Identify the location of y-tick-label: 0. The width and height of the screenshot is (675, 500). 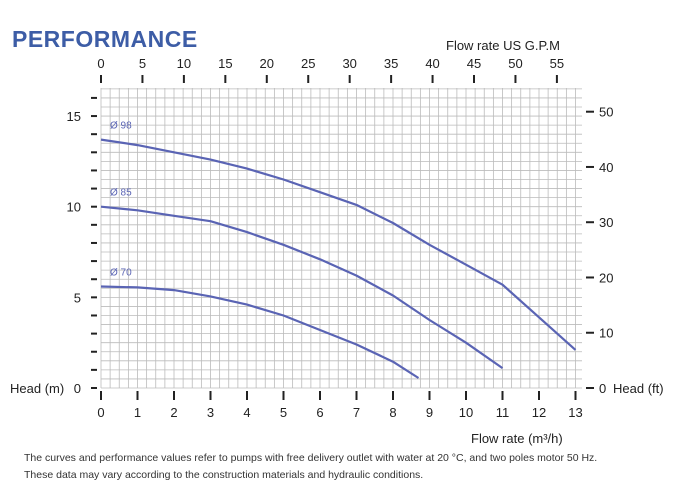
(77, 388).